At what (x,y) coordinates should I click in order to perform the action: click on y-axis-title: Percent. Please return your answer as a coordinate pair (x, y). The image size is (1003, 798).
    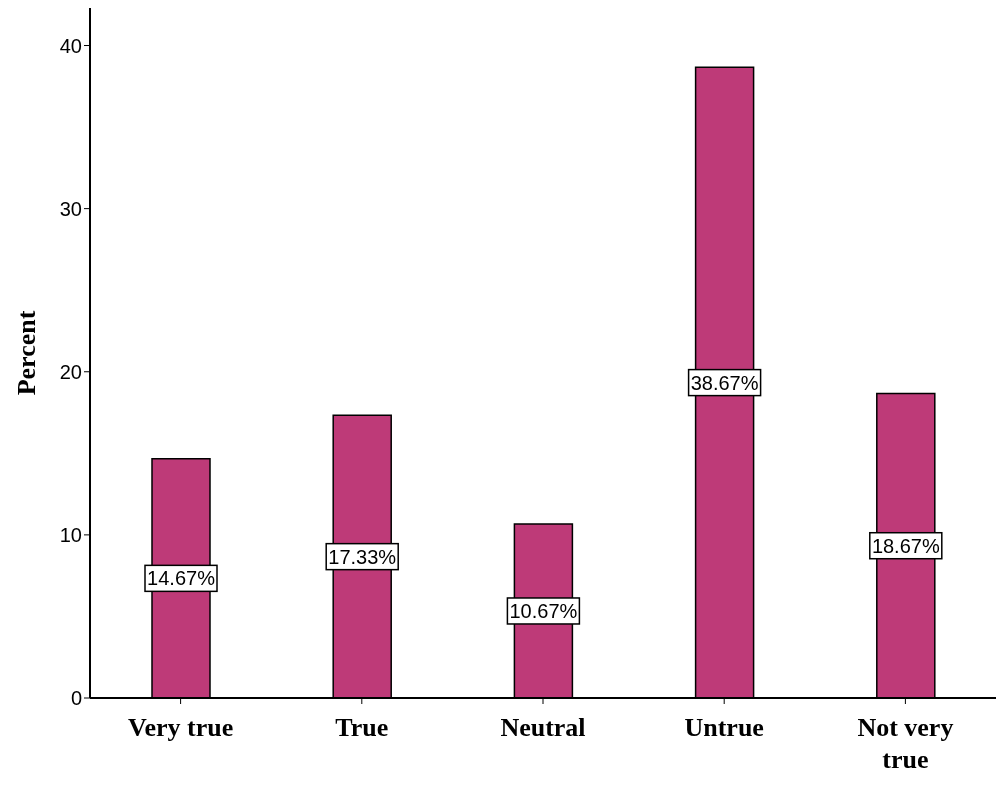
    Looking at the image, I should click on (27, 353).